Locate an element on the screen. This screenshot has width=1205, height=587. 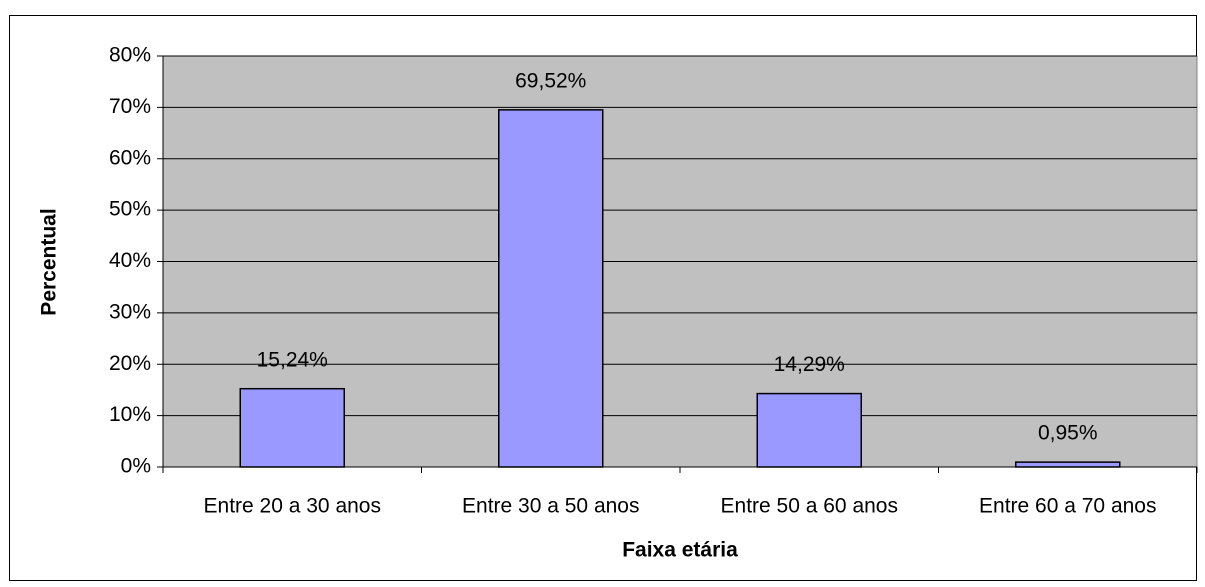
x-tick-label: Entre 20 a 30 anos is located at coordinates (292, 506).